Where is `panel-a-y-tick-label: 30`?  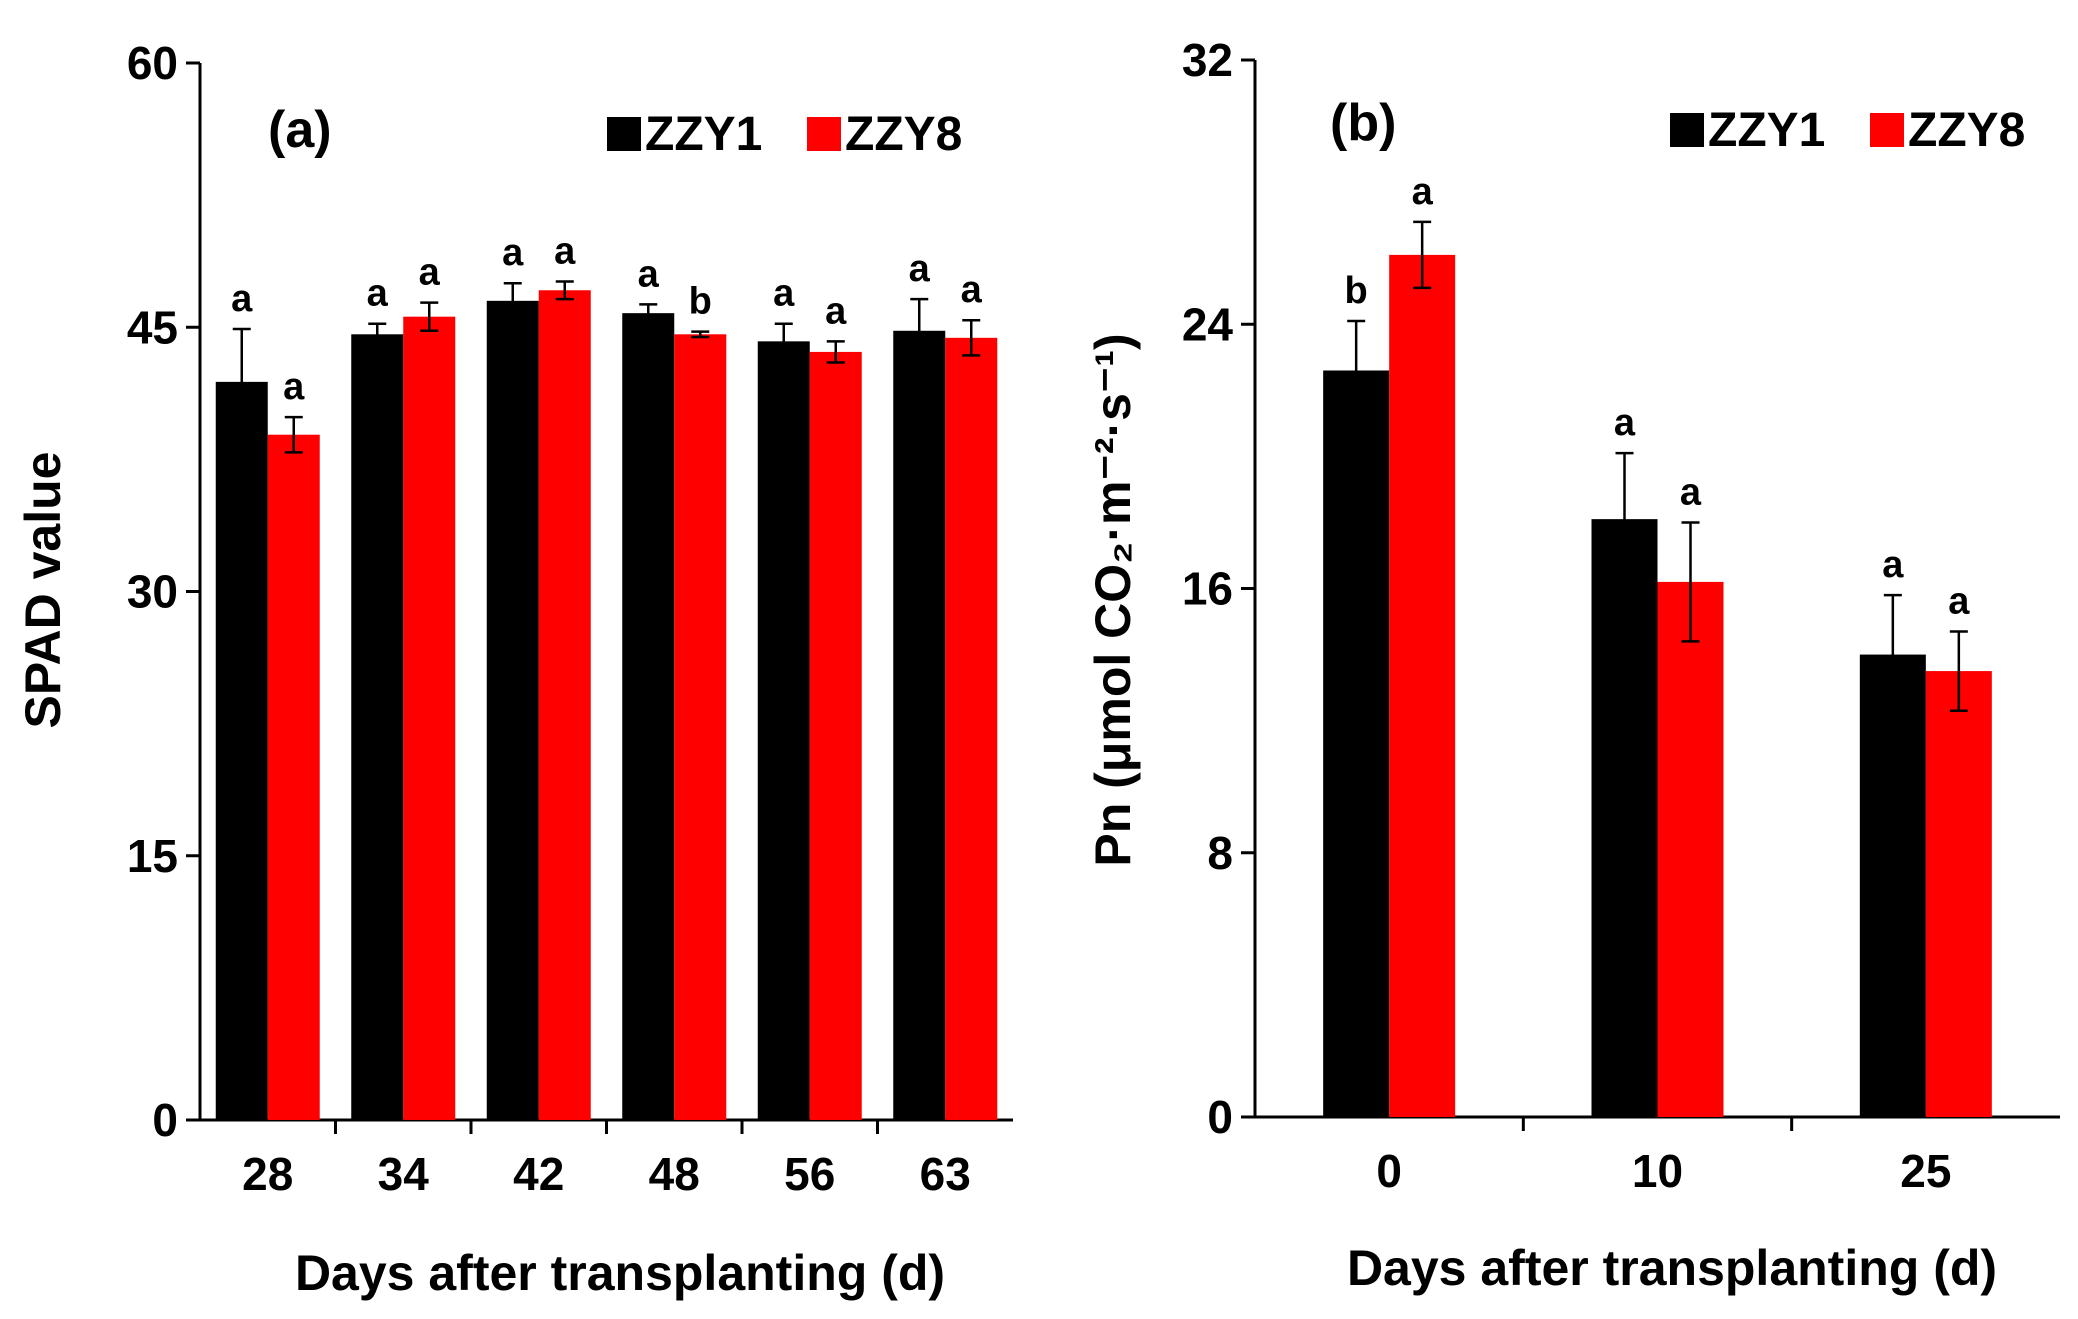 panel-a-y-tick-label: 30 is located at coordinates (152, 592).